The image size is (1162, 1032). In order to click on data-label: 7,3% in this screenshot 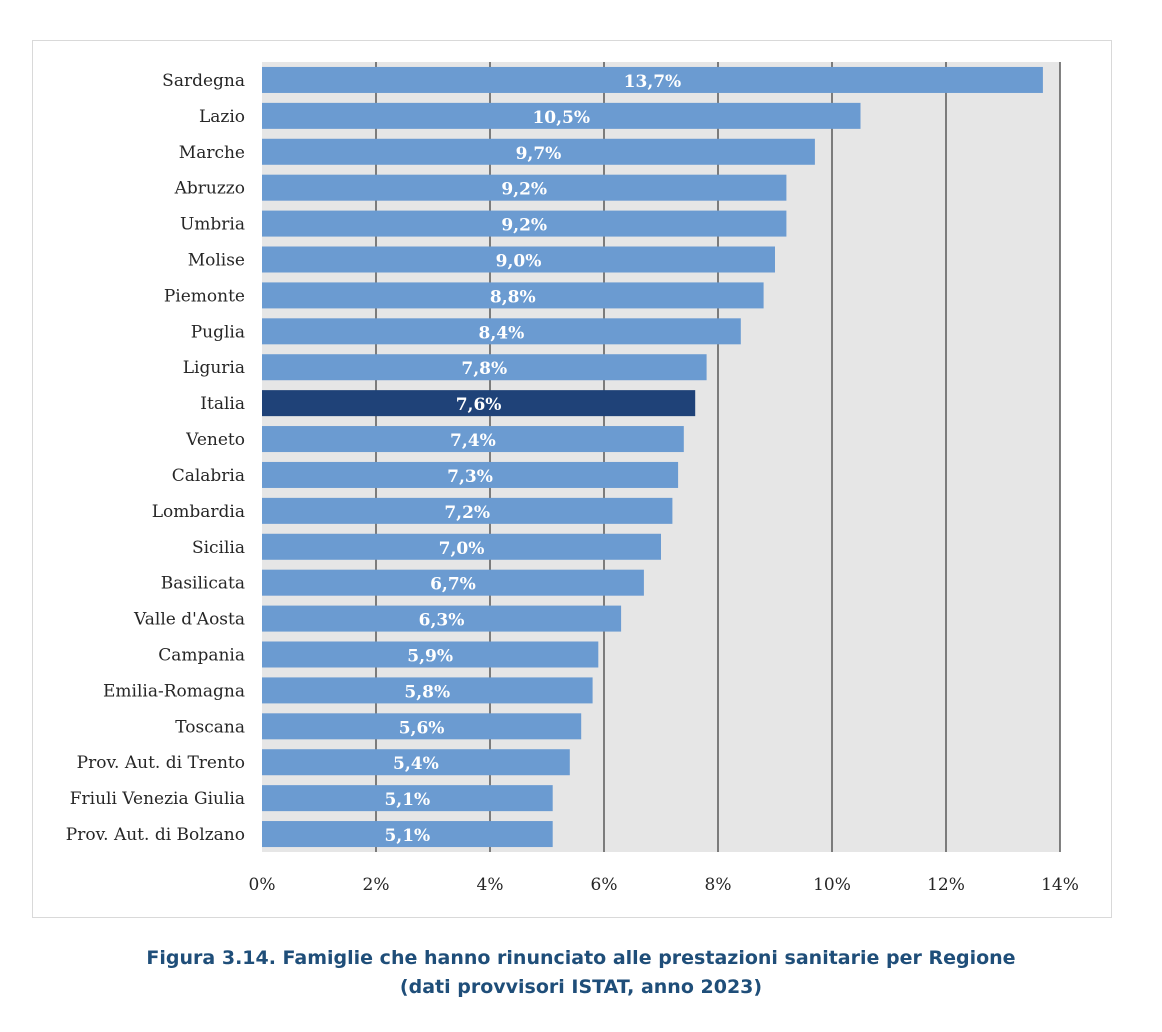, I will do `click(470, 477)`.